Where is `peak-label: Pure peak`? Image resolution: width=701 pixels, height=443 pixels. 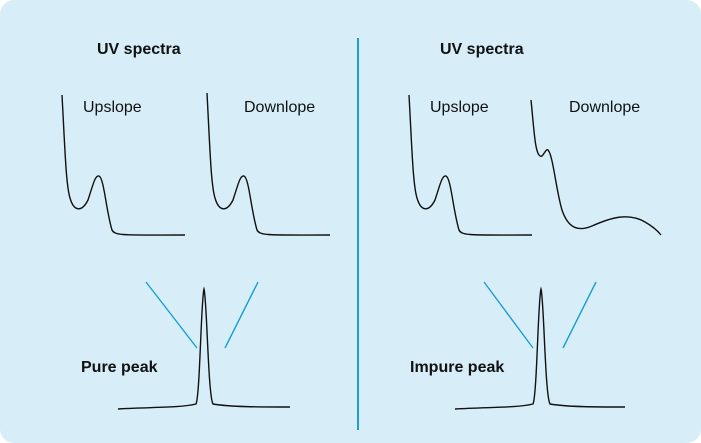
peak-label: Pure peak is located at coordinates (119, 367).